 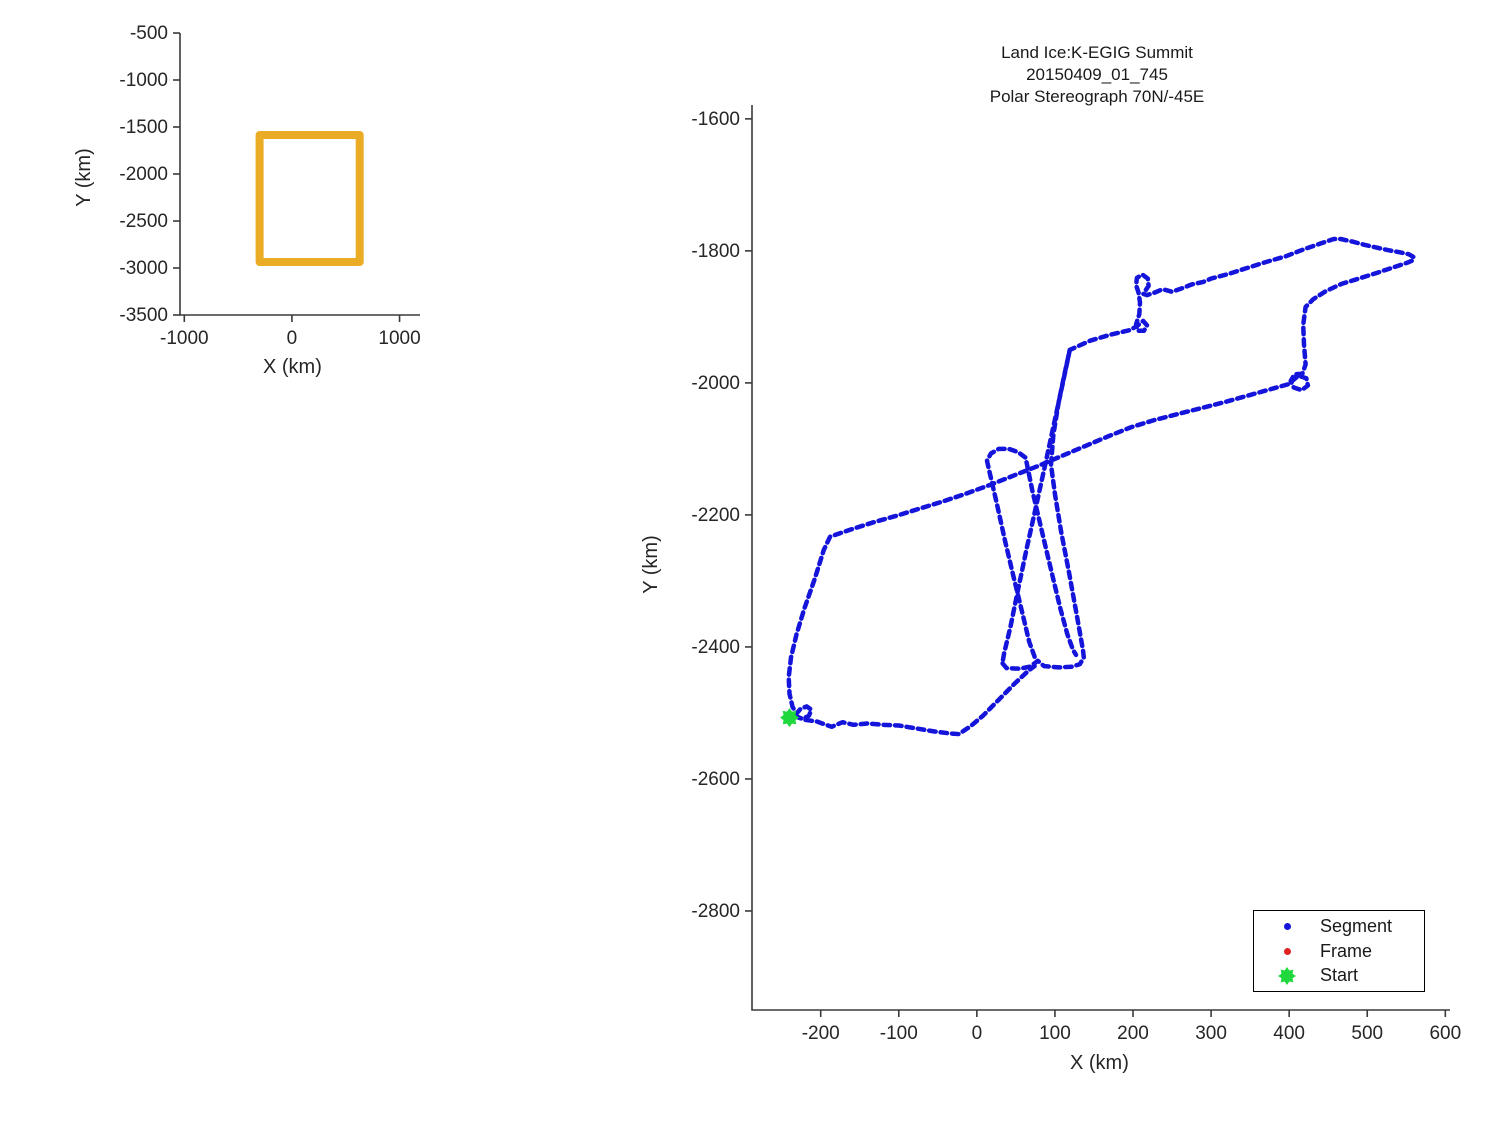 I want to click on coverage-box-path, so click(x=309, y=198).